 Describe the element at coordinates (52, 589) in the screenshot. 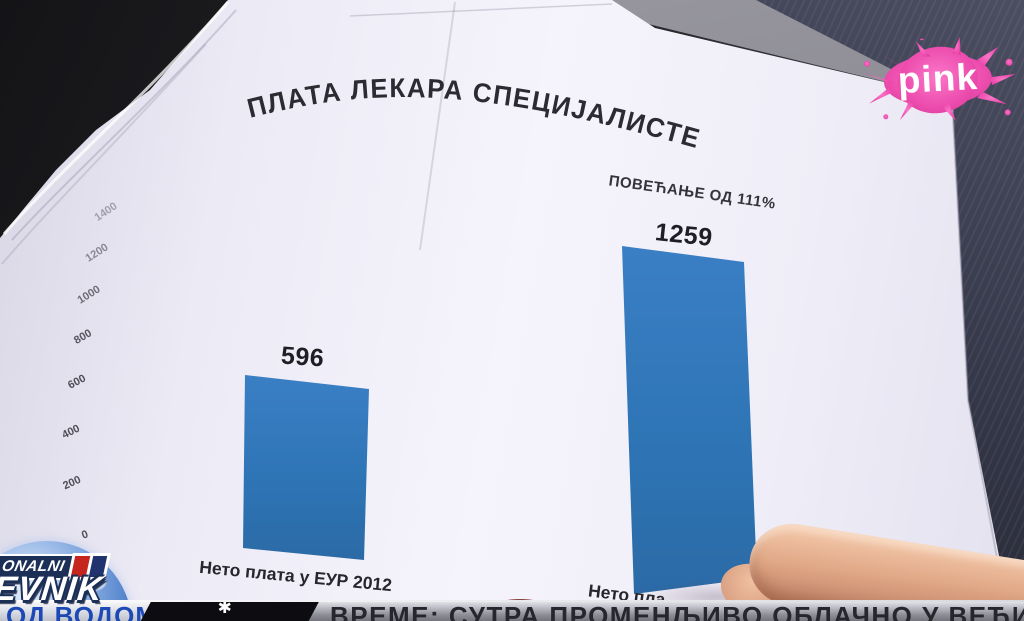

I see `dnevnik-logo-main: EVNIK` at that location.